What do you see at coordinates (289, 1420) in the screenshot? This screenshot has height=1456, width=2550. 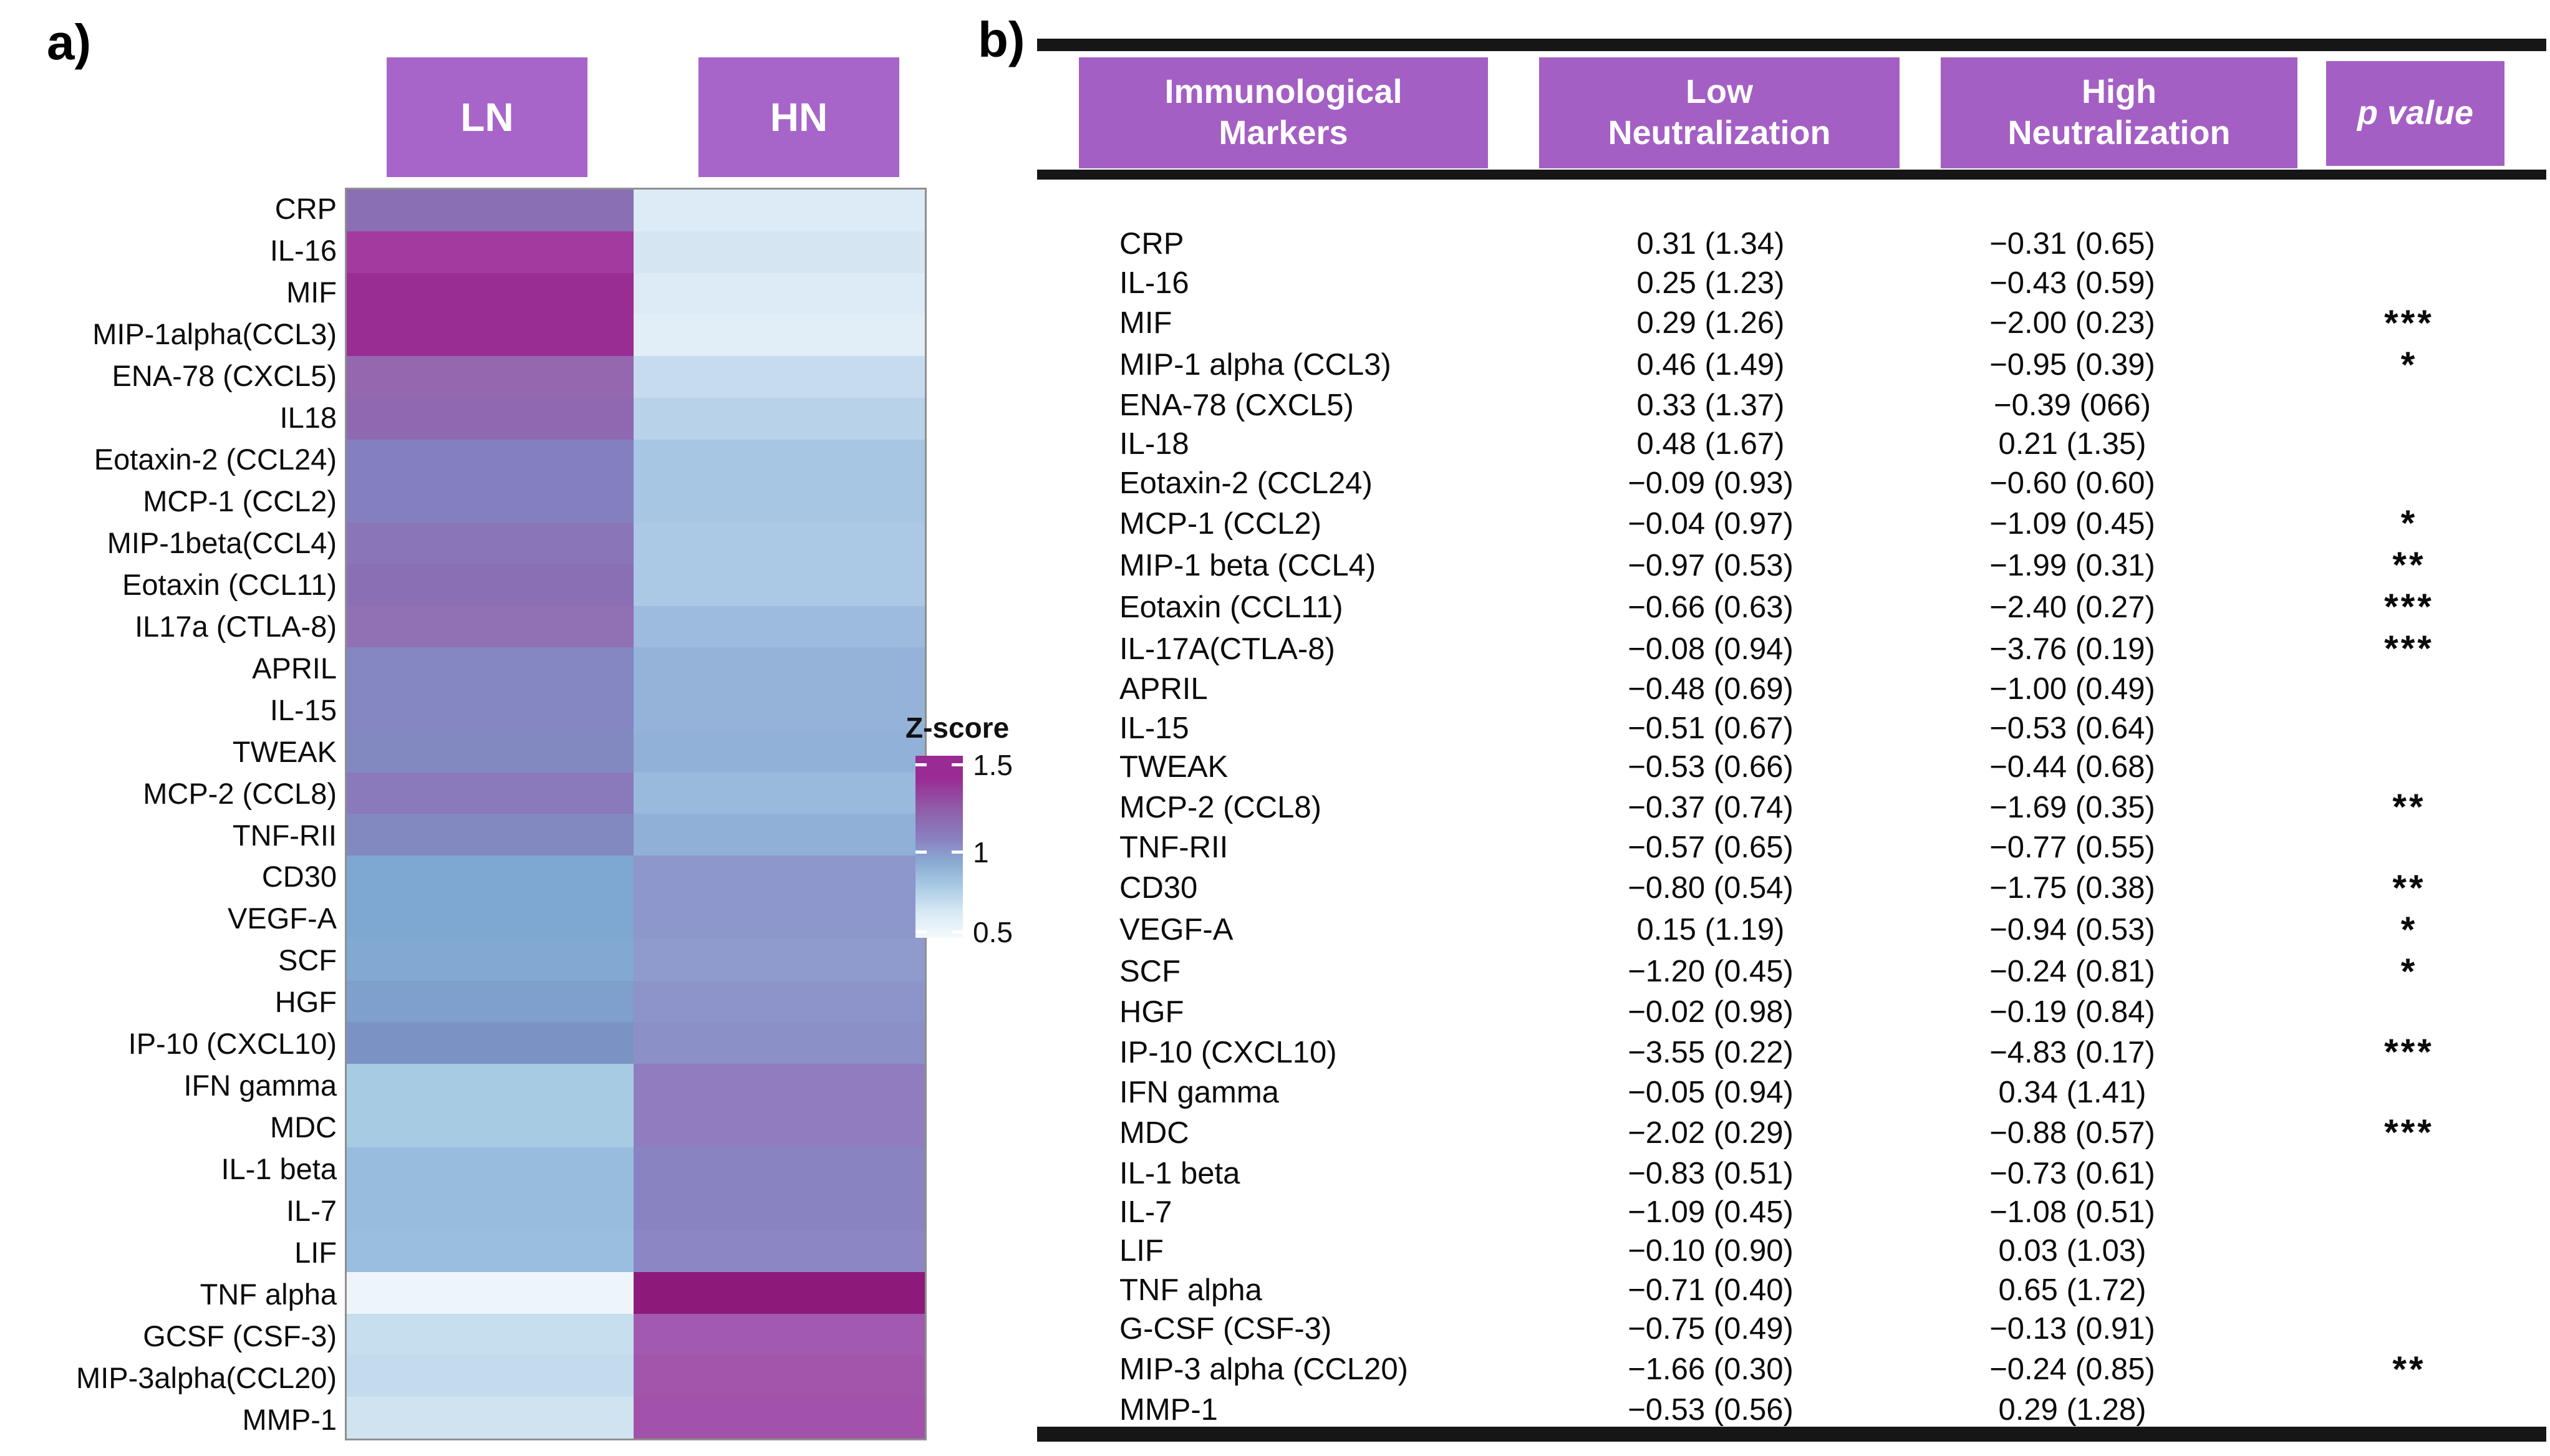 I see `heatmap-row-label: MMP-1` at bounding box center [289, 1420].